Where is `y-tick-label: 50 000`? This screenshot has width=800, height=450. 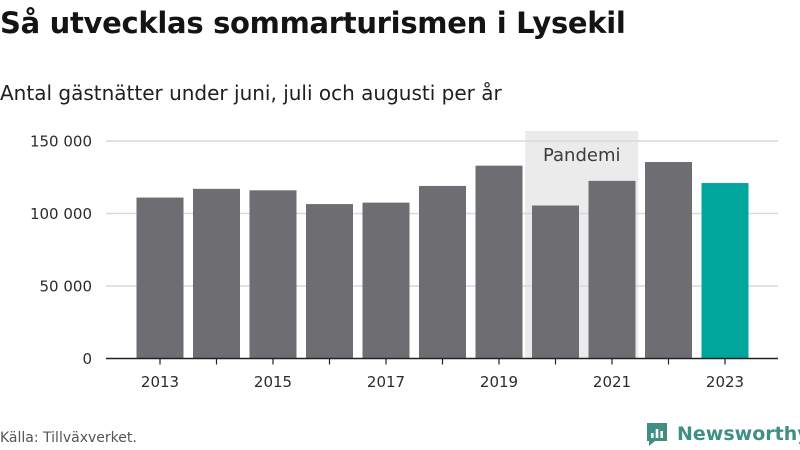 y-tick-label: 50 000 is located at coordinates (66, 287).